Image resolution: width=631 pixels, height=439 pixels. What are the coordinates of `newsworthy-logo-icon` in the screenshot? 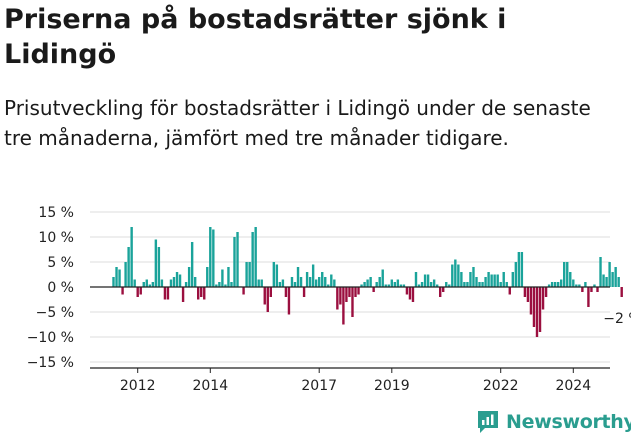 It's located at (488, 422).